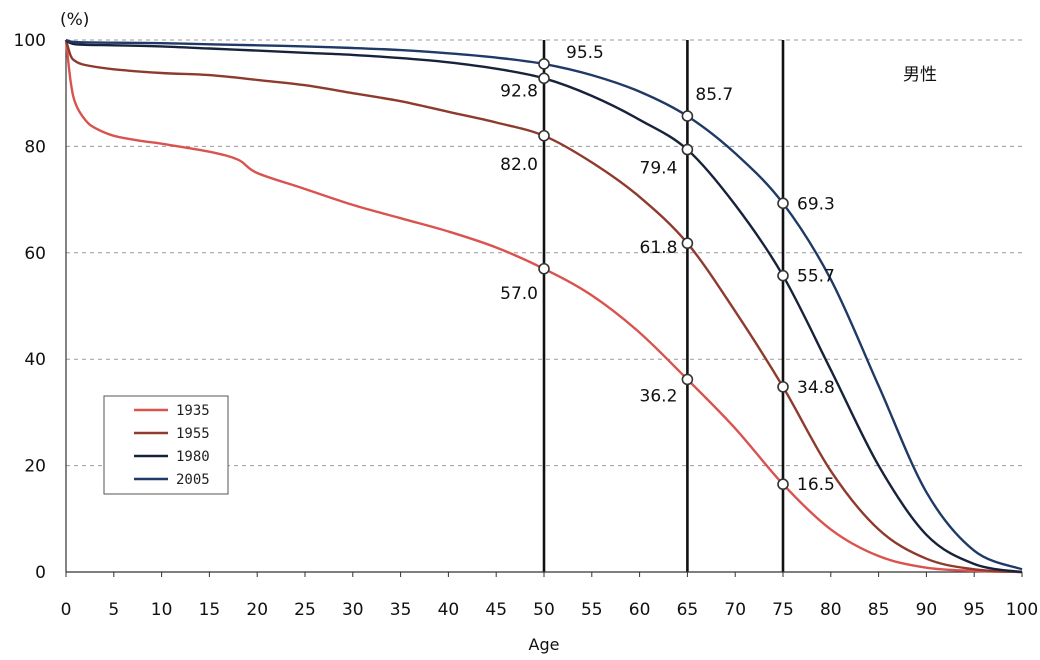 The width and height of the screenshot is (1040, 660). What do you see at coordinates (816, 204) in the screenshot?
I see `data-label: 69.3` at bounding box center [816, 204].